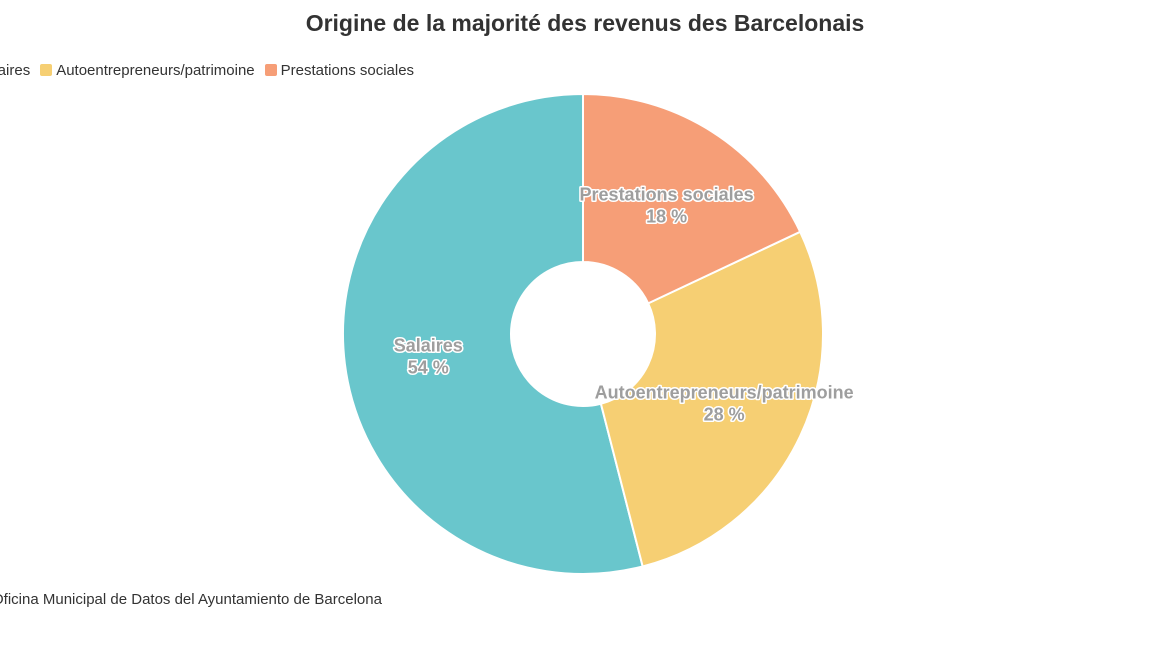  What do you see at coordinates (155, 70) in the screenshot?
I see `legend-label-autoentrepreneurs: Autoentrepreneurs/patrimoine` at bounding box center [155, 70].